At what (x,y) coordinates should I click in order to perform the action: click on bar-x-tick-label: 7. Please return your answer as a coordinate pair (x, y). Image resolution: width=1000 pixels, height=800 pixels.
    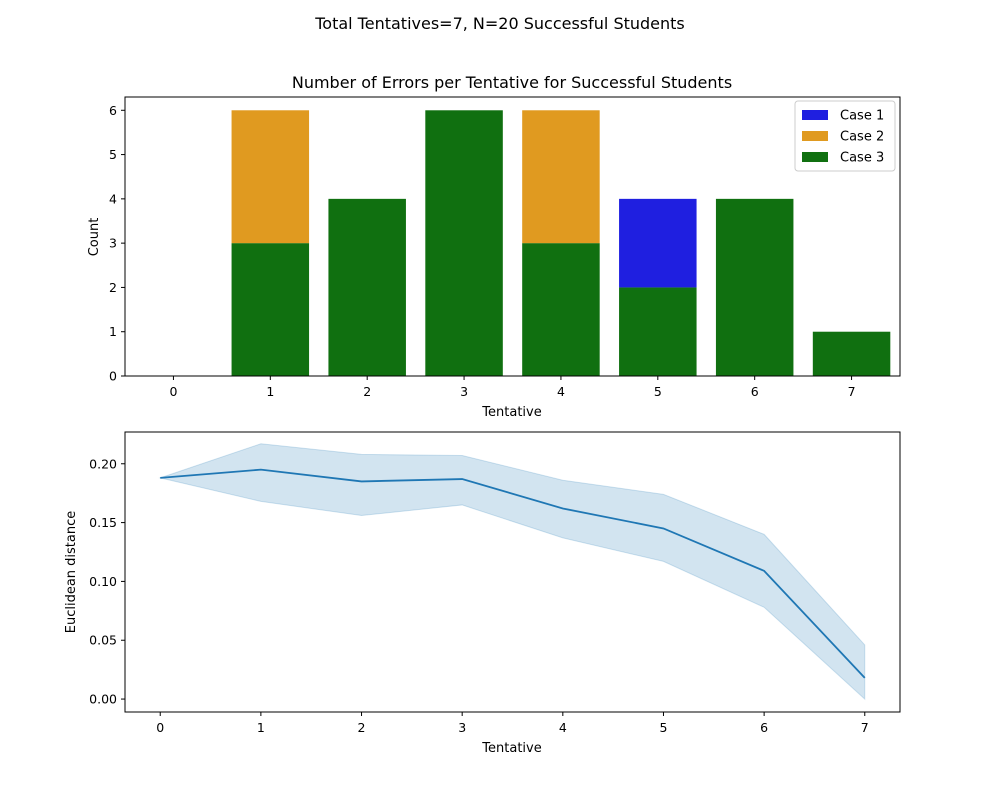
    Looking at the image, I should click on (852, 391).